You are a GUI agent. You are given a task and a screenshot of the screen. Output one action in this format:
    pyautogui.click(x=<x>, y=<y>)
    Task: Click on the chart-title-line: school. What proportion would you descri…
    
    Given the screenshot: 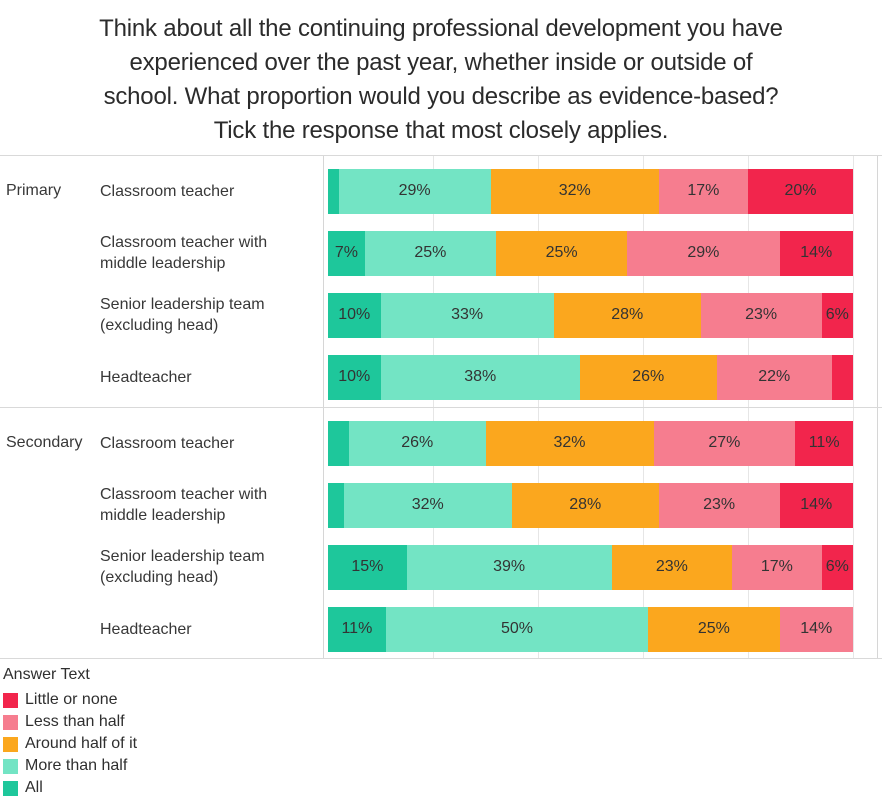 What is the action you would take?
    pyautogui.click(x=441, y=96)
    